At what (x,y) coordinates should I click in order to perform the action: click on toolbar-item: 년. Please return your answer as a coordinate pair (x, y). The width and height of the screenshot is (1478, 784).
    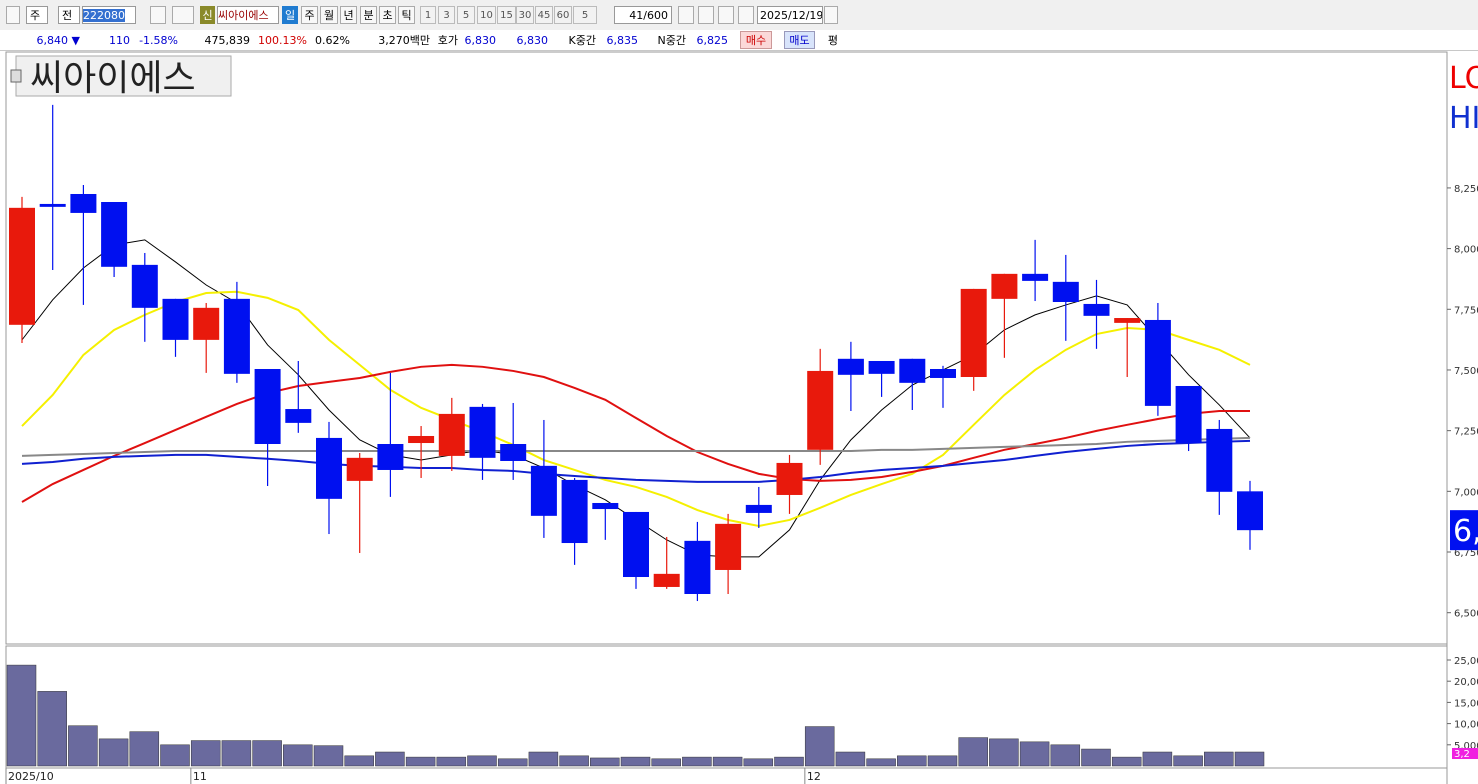
    Looking at the image, I should click on (348, 15).